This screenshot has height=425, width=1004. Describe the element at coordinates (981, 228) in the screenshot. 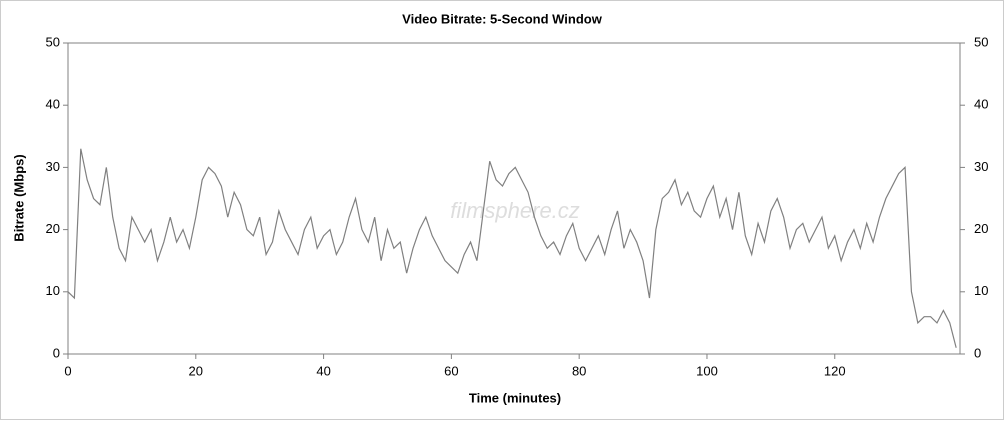

I see `y2-tick-label: 20` at that location.